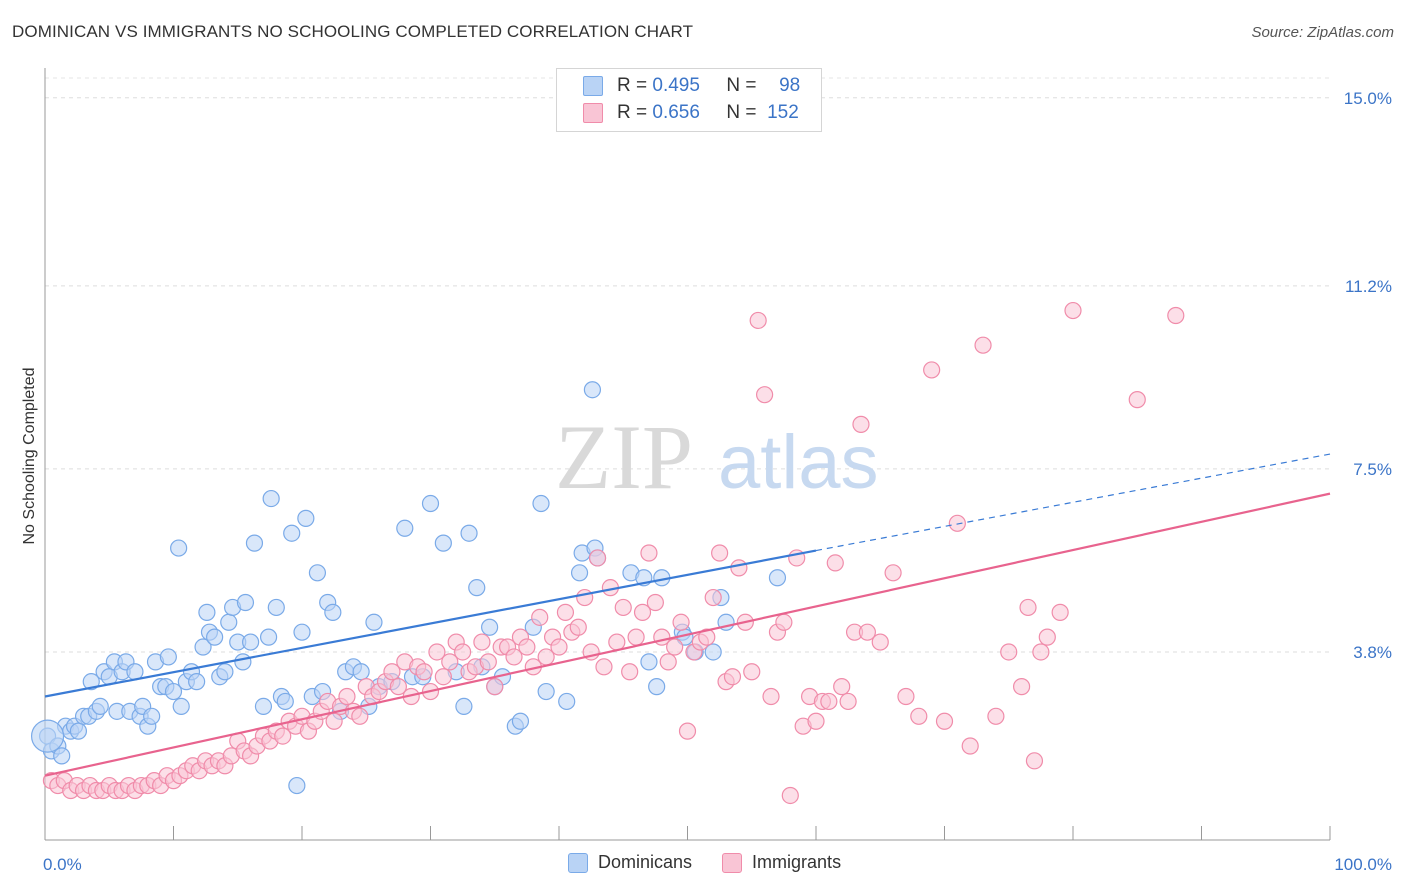 The image size is (1406, 892). I want to click on y-tick-labels: 3.8% 7.5% 11.2% 15.0%, so click(1368, 375).